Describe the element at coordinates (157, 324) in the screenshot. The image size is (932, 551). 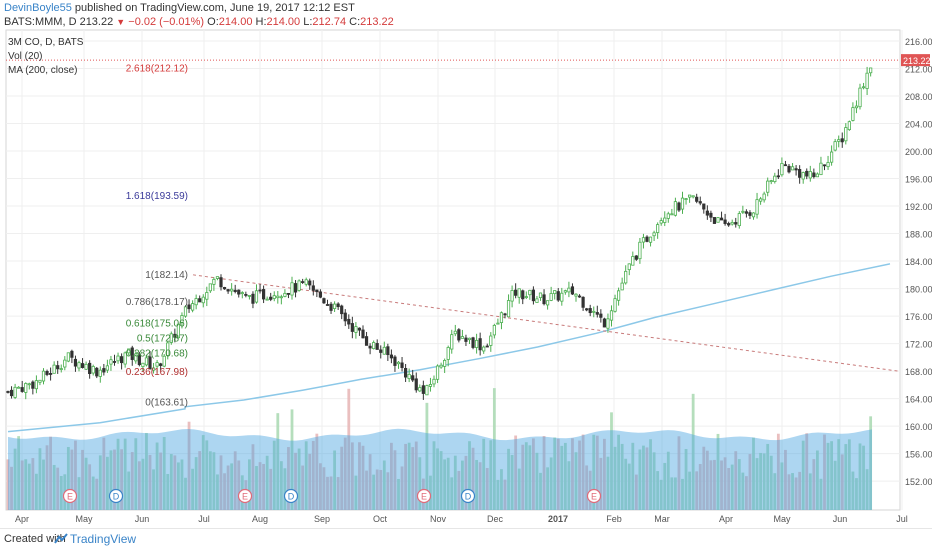
I see `fib-label: 0.618(175.06)` at that location.